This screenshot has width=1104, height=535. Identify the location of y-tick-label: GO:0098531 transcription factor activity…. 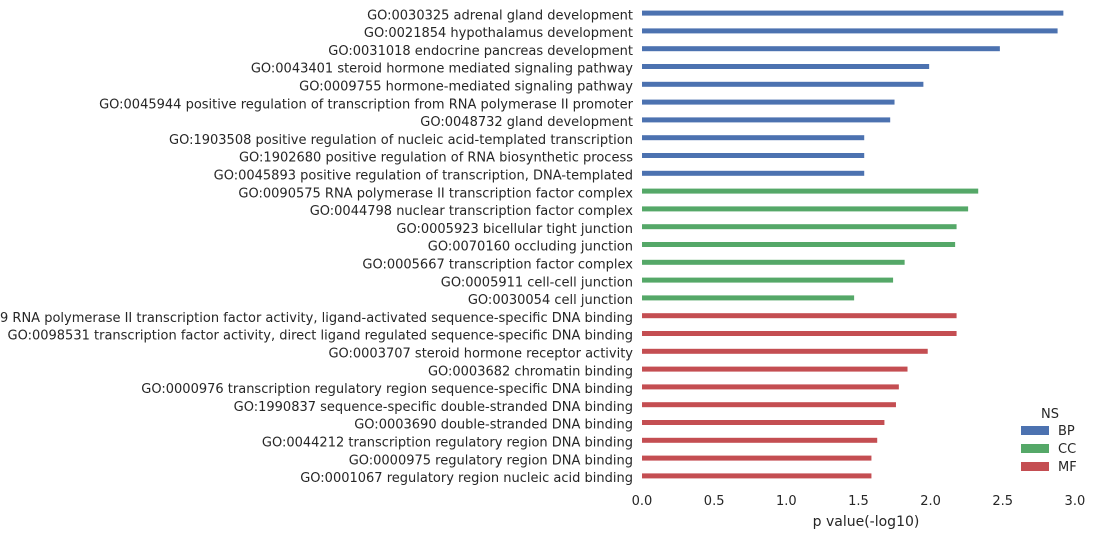
(320, 336).